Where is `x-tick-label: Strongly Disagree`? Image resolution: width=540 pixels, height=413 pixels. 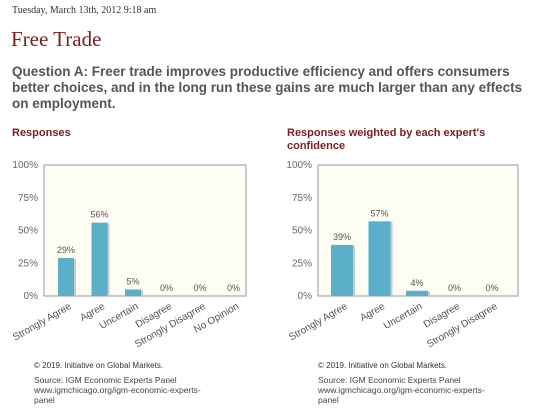
x-tick-label: Strongly Disagree is located at coordinates (462, 325).